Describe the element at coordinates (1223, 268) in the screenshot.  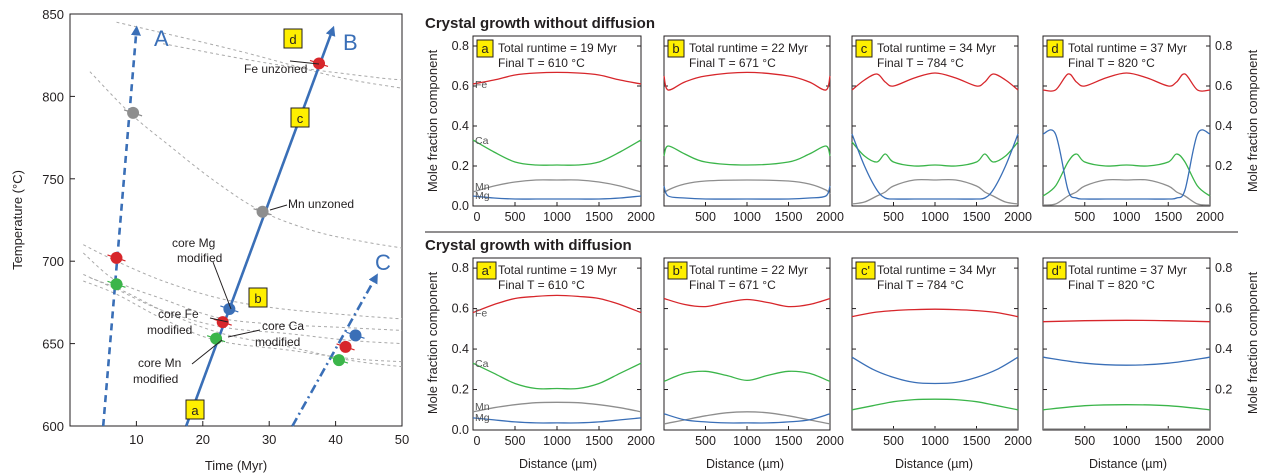
I see `y-tick-label-right: 0.8` at that location.